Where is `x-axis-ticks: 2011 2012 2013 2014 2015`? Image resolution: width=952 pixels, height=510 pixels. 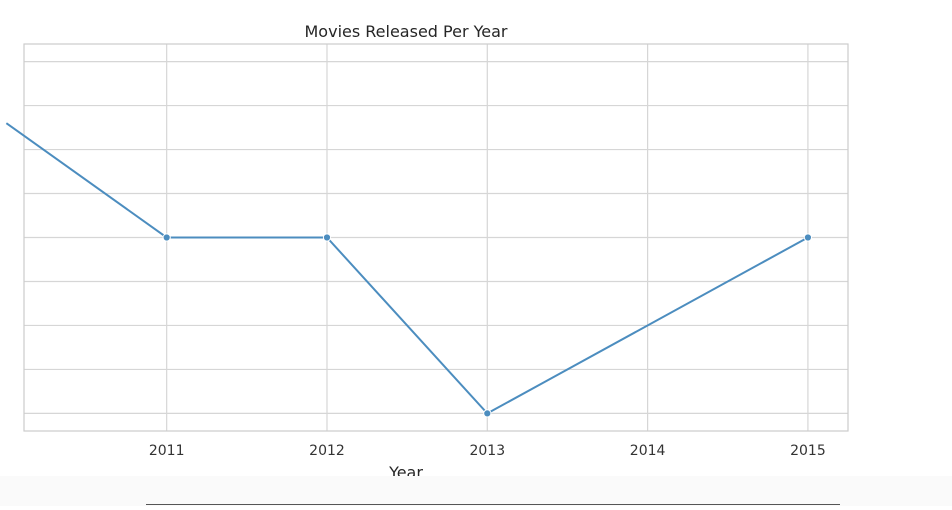
x-axis-ticks: 2011 2012 2013 2014 2015 is located at coordinates (487, 451).